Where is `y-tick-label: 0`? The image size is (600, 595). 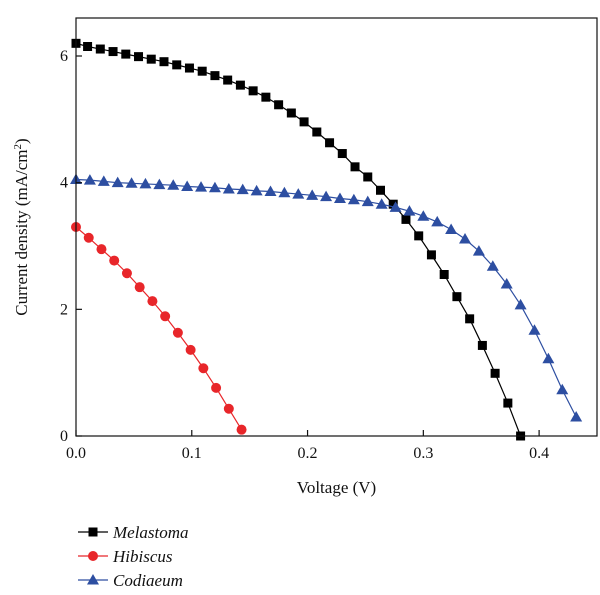
y-tick-label: 0 is located at coordinates (64, 436).